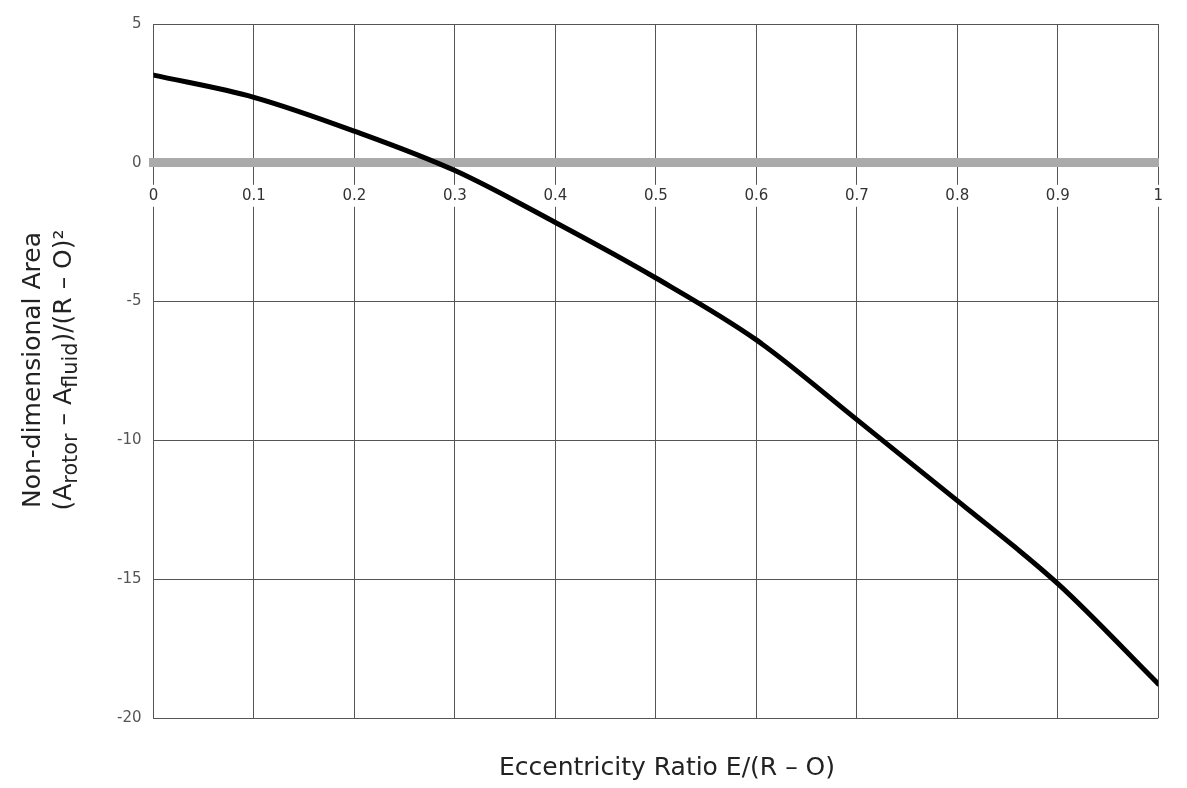 The height and width of the screenshot is (788, 1187). What do you see at coordinates (134, 300) in the screenshot?
I see `y-tick-label: -5` at bounding box center [134, 300].